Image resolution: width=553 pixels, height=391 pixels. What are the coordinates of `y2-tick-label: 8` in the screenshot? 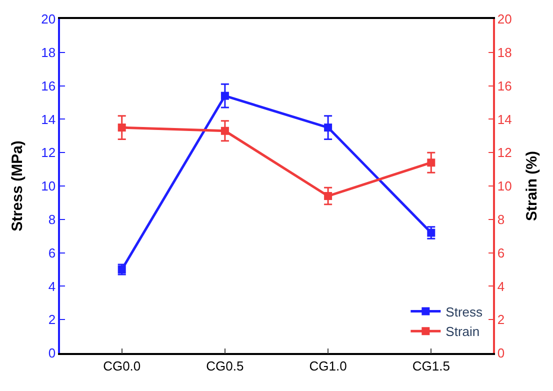 It's located at (501, 219).